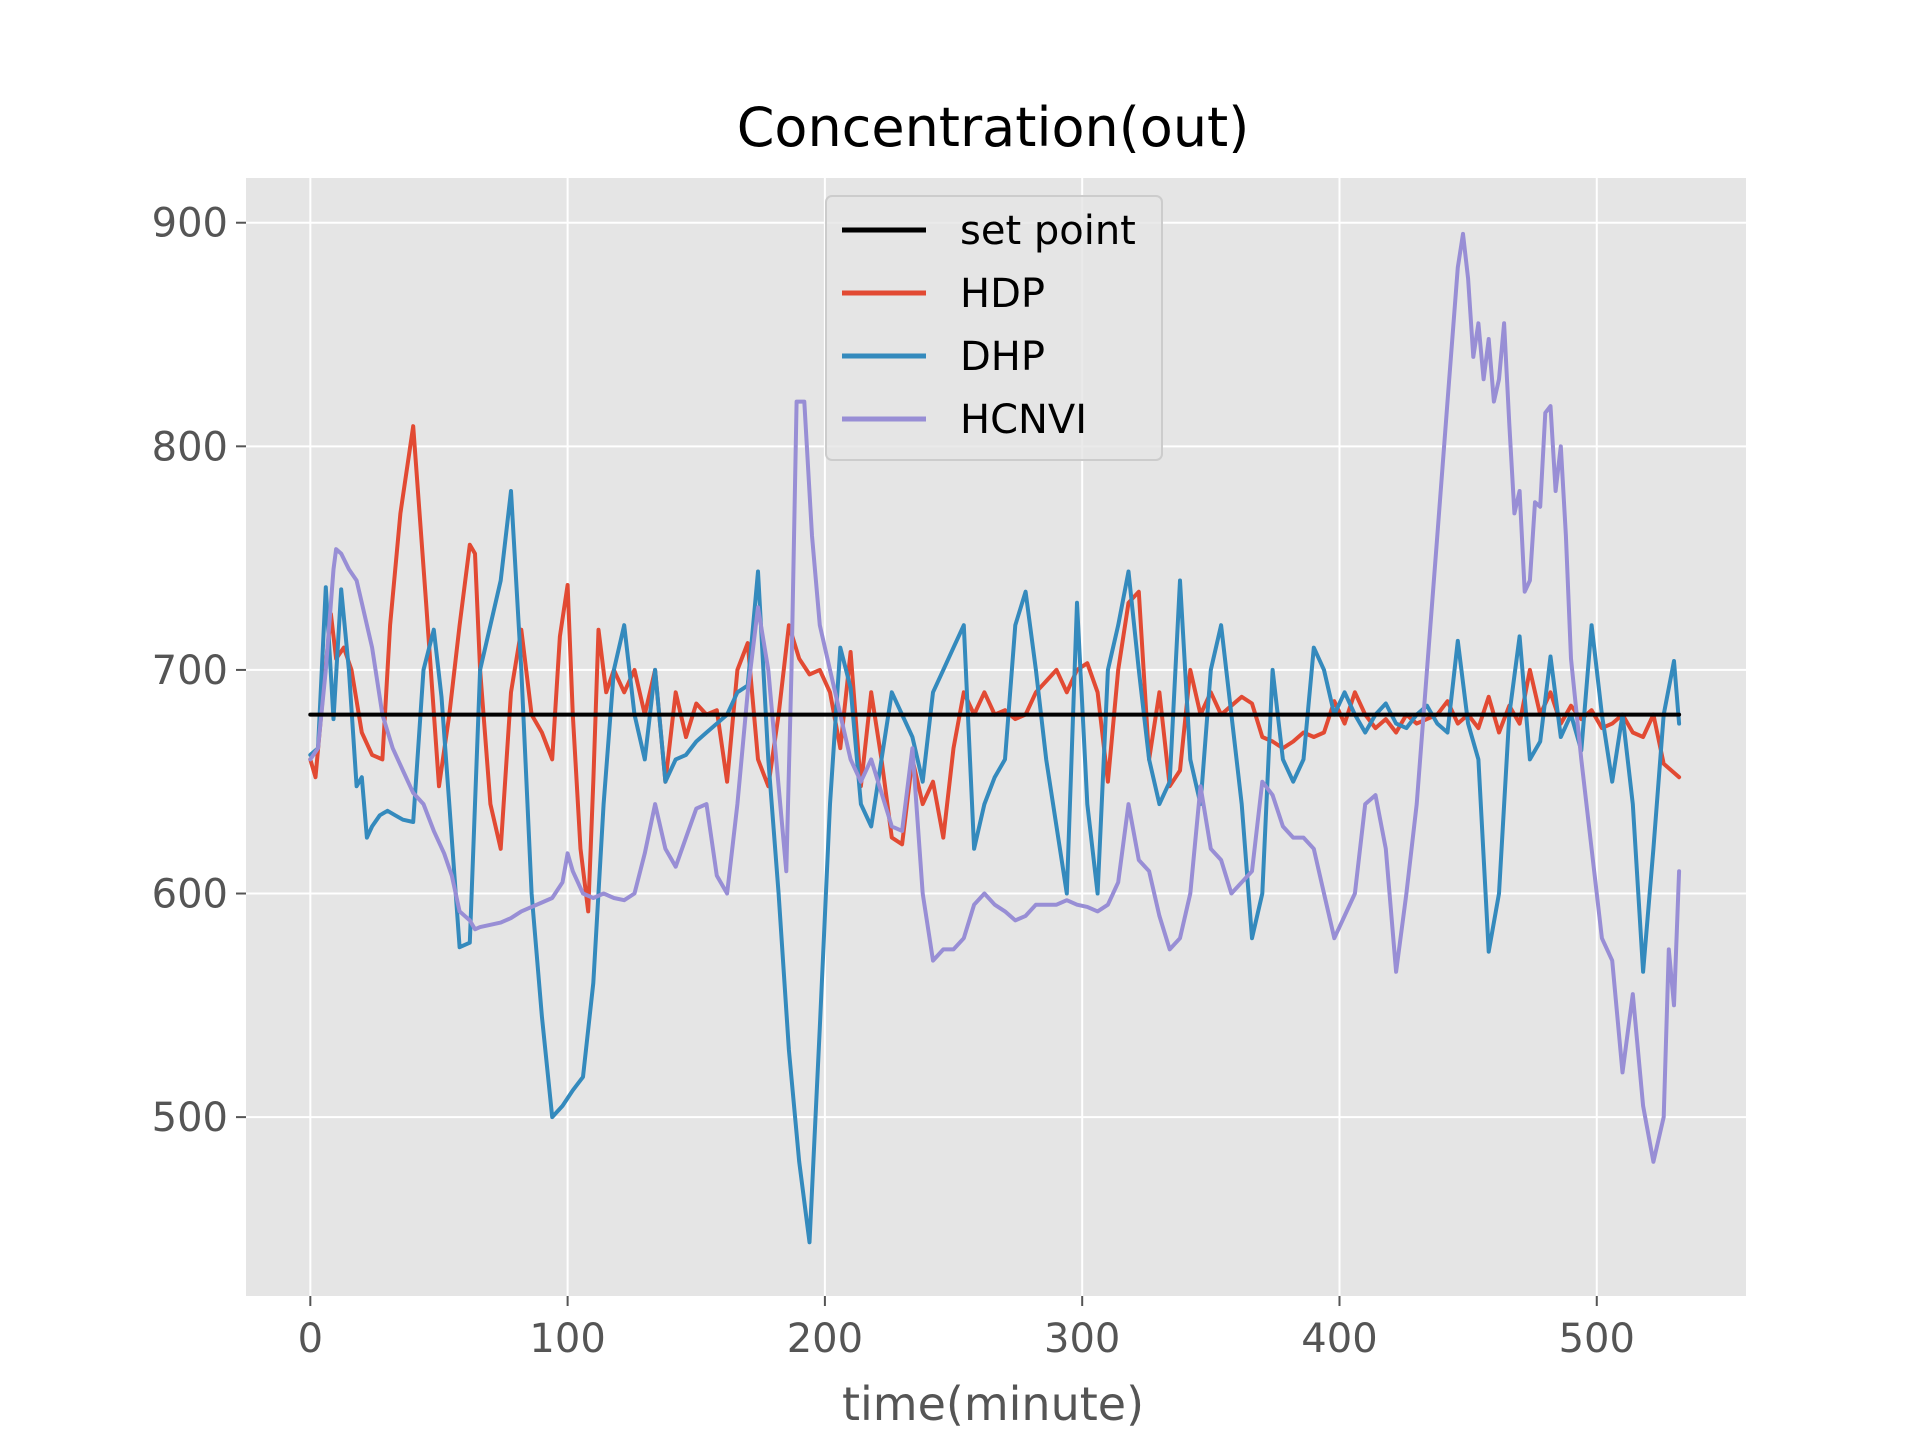  Describe the element at coordinates (567, 1339) in the screenshot. I see `x-tick-label: 100` at that location.